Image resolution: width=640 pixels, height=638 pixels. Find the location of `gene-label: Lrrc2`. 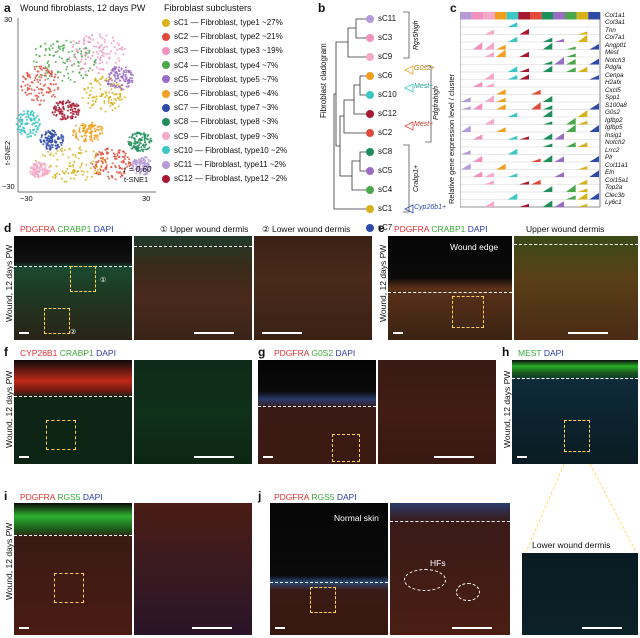

gene-label: Lrrc2 is located at coordinates (612, 150).